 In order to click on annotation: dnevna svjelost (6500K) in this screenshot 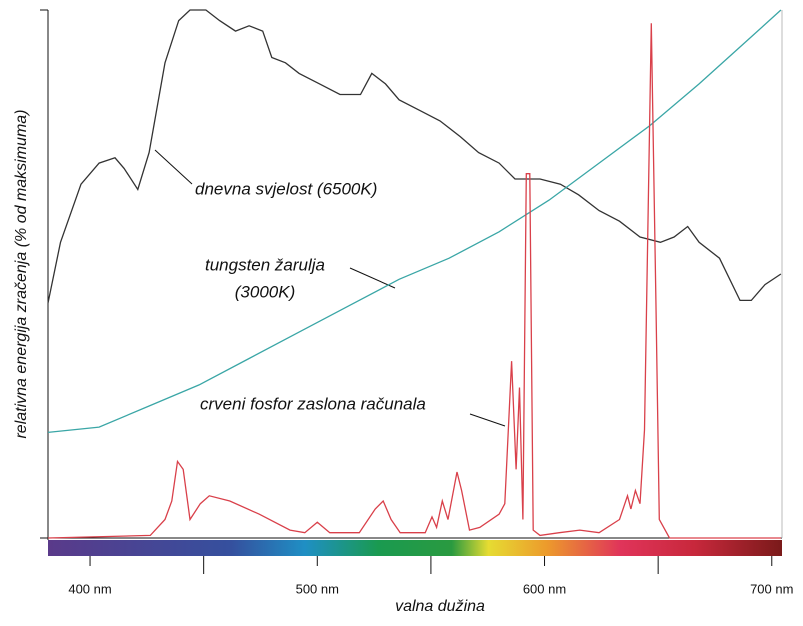, I will do `click(286, 188)`.